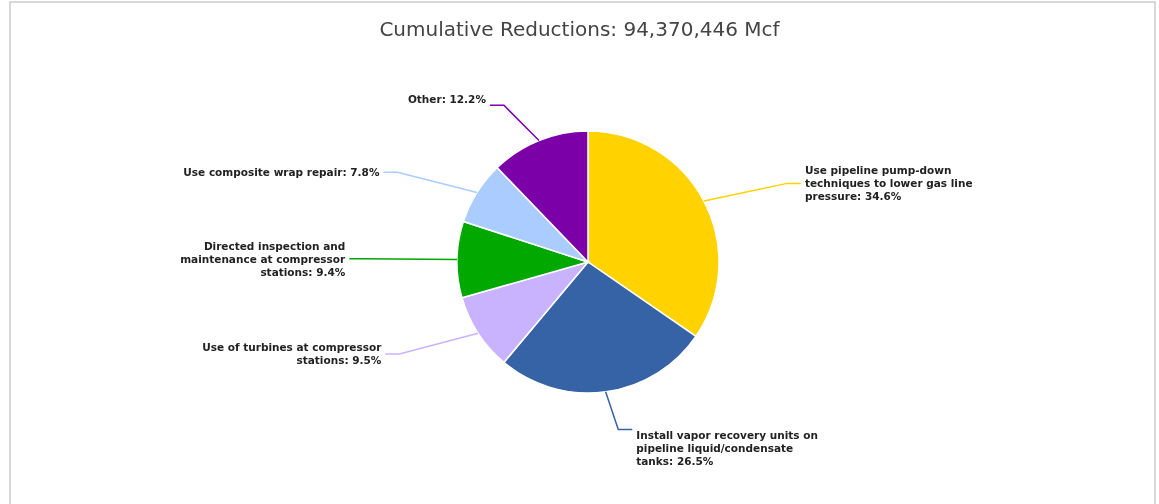  Describe the element at coordinates (727, 448) in the screenshot. I see `slice-label: Install vapor recovery units on pipeline liquid/condensate tanks: 26.5%` at that location.